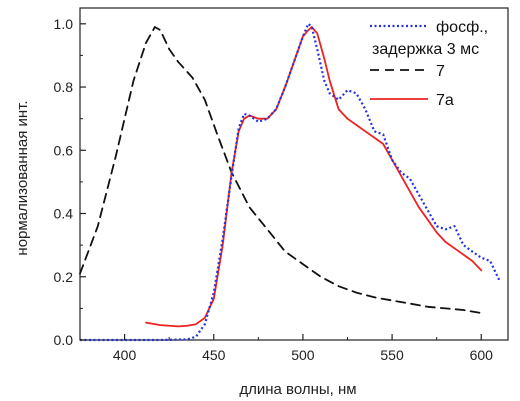  Describe the element at coordinates (64, 277) in the screenshot. I see `y-tick-label: 0.2` at that location.